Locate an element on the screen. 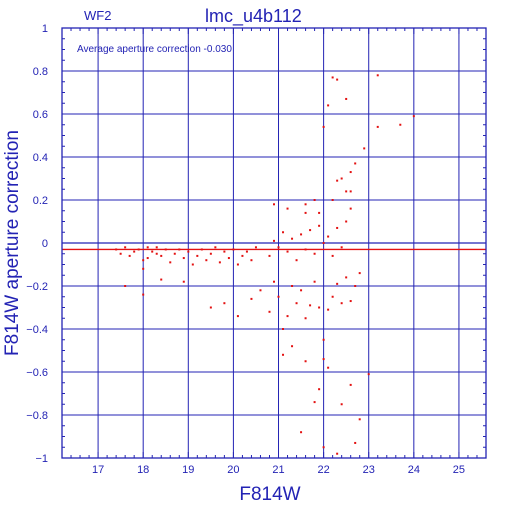  y-axis-label: F814W aperture correction is located at coordinates (12, 243).